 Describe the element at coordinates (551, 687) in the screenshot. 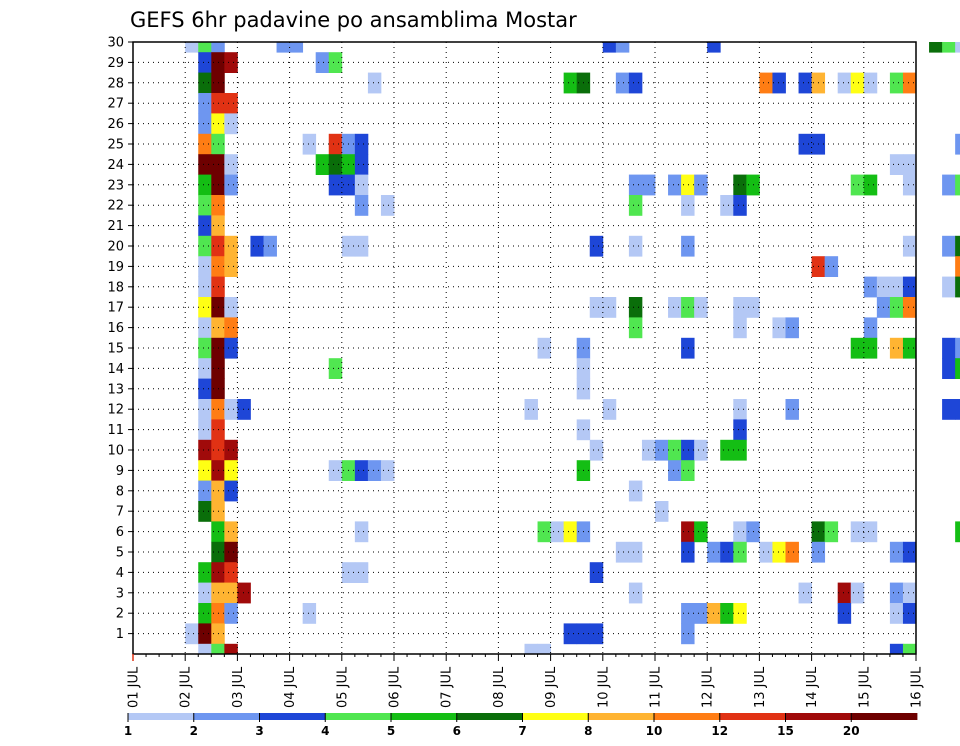

I see `x-tick-label: 09 JUL` at that location.